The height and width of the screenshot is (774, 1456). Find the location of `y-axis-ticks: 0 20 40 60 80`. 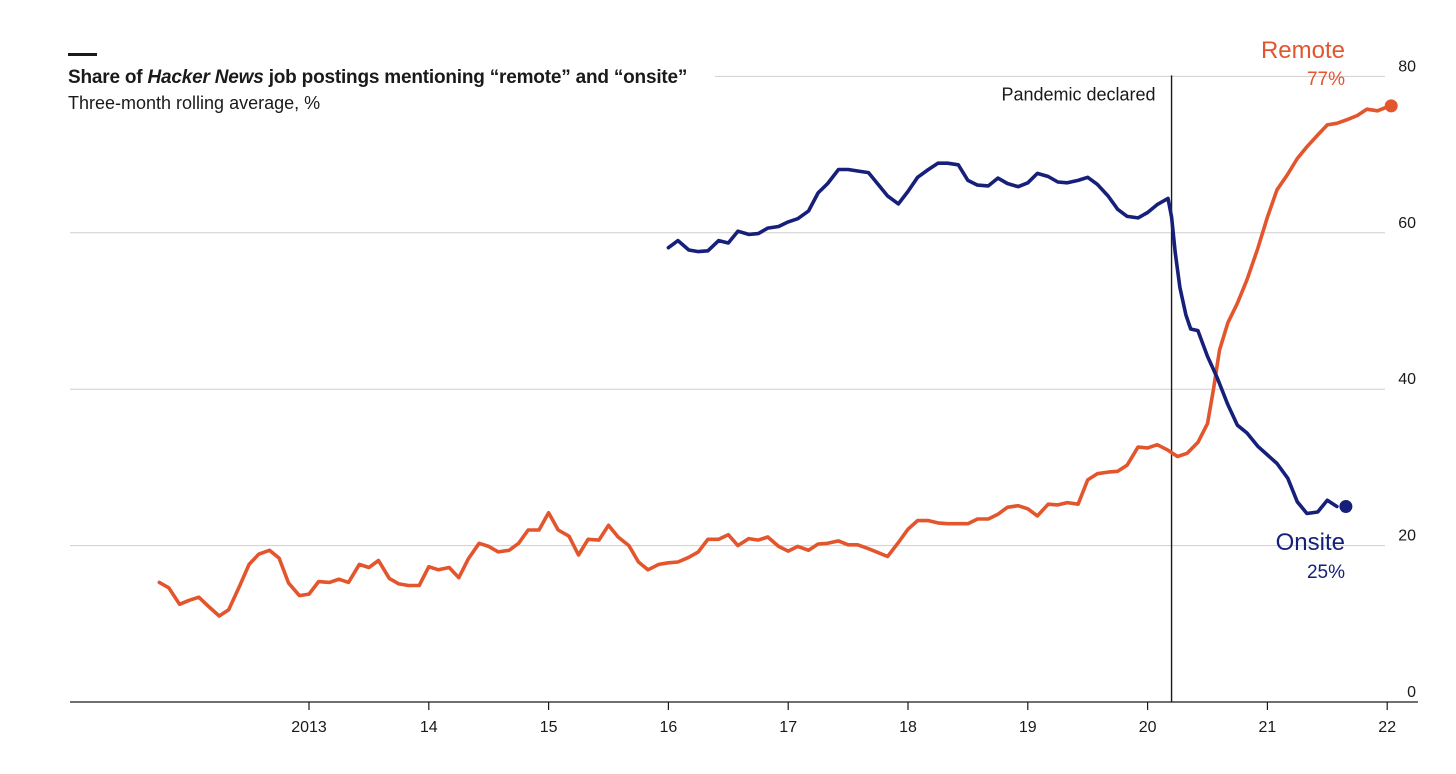

y-axis-ticks: 0 20 40 60 80 is located at coordinates (1407, 379).